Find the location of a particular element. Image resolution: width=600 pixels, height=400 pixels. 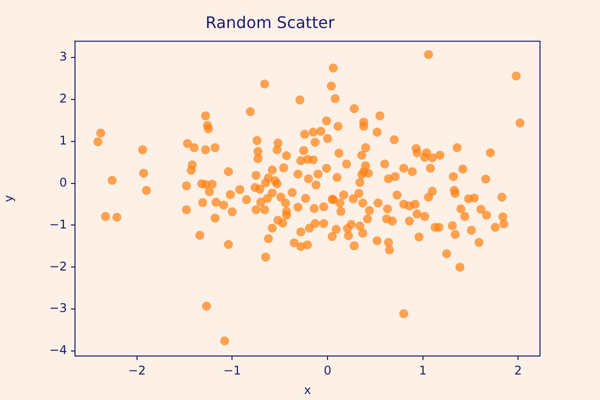

x-tick-label: 2 is located at coordinates (518, 370).